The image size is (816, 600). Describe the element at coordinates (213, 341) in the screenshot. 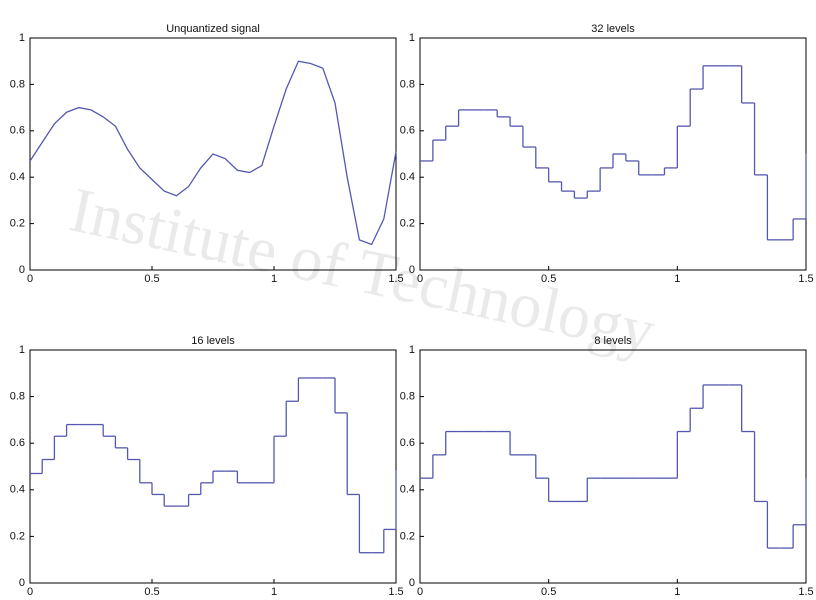

I see `subplot-title: 16 levels` at that location.